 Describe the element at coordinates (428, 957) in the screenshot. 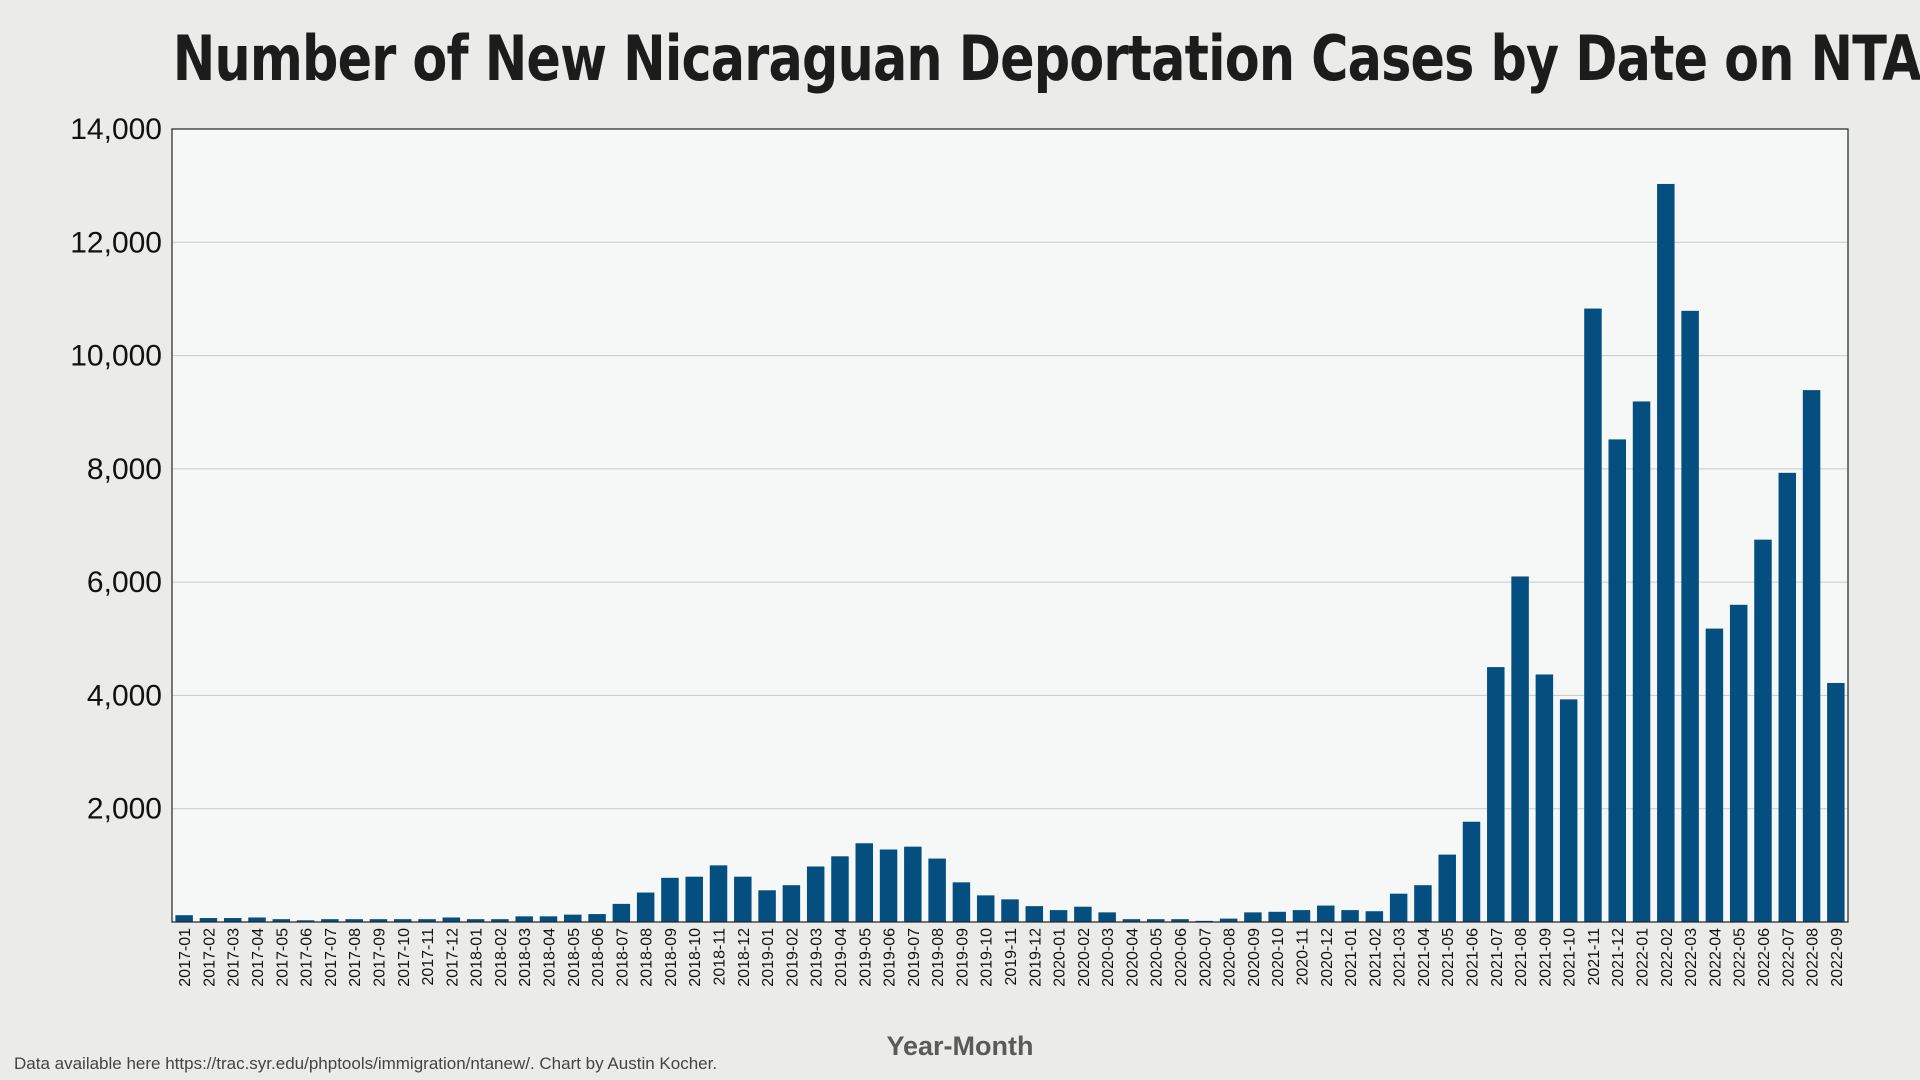

I see `x-tick-label: 2017-11` at that location.